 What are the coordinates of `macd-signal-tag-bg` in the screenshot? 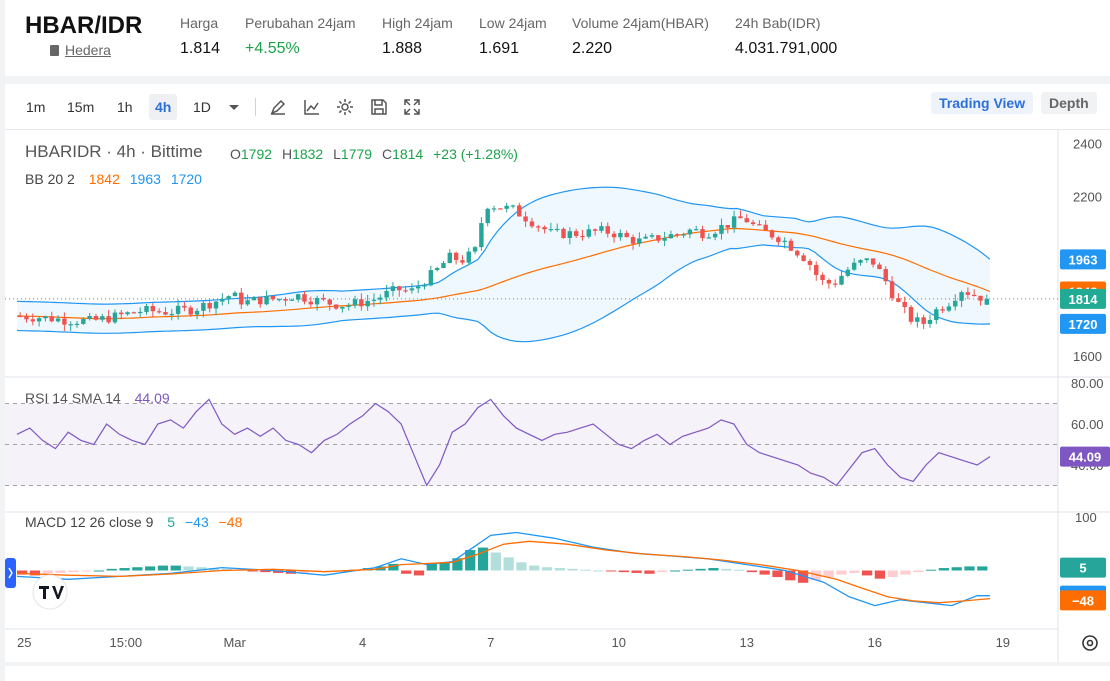 It's located at (1083, 600).